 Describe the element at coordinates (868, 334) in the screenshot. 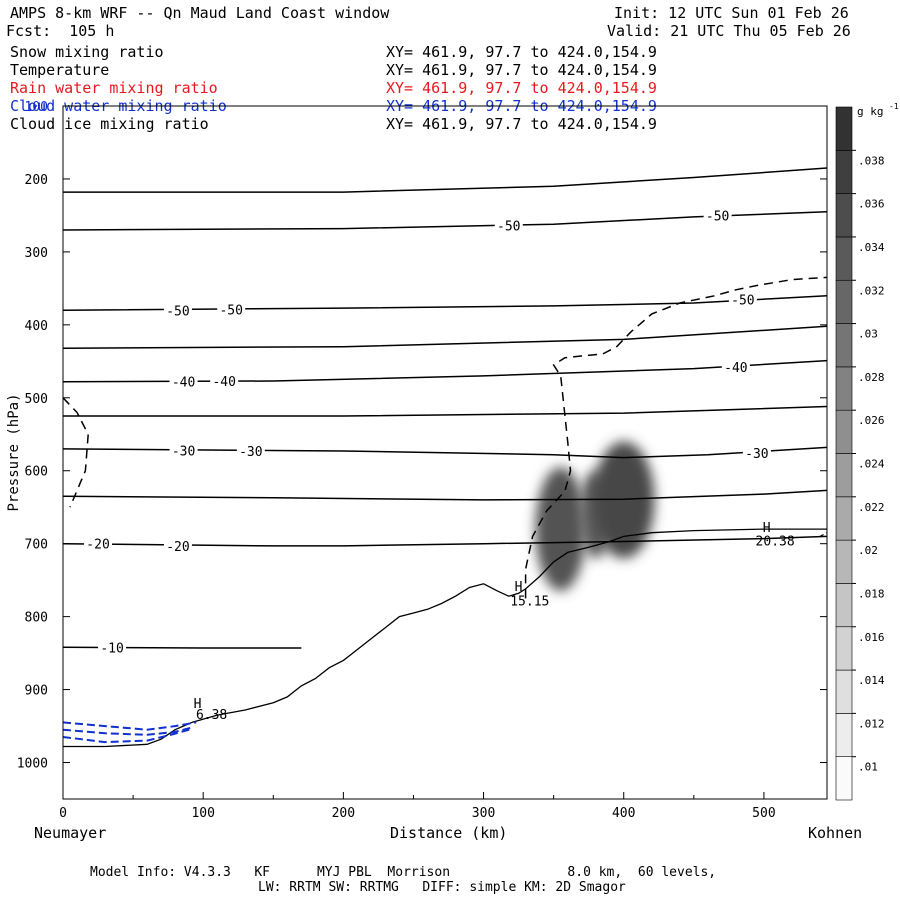

I see `colorbar-label: .03` at that location.